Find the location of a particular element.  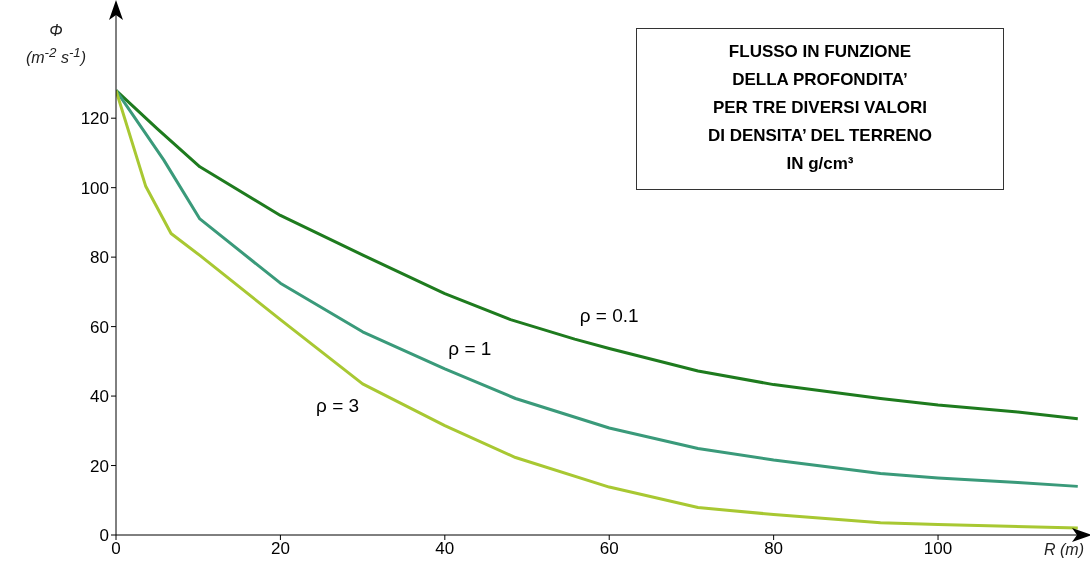

series-label: ρ = 0.1 is located at coordinates (609, 316).